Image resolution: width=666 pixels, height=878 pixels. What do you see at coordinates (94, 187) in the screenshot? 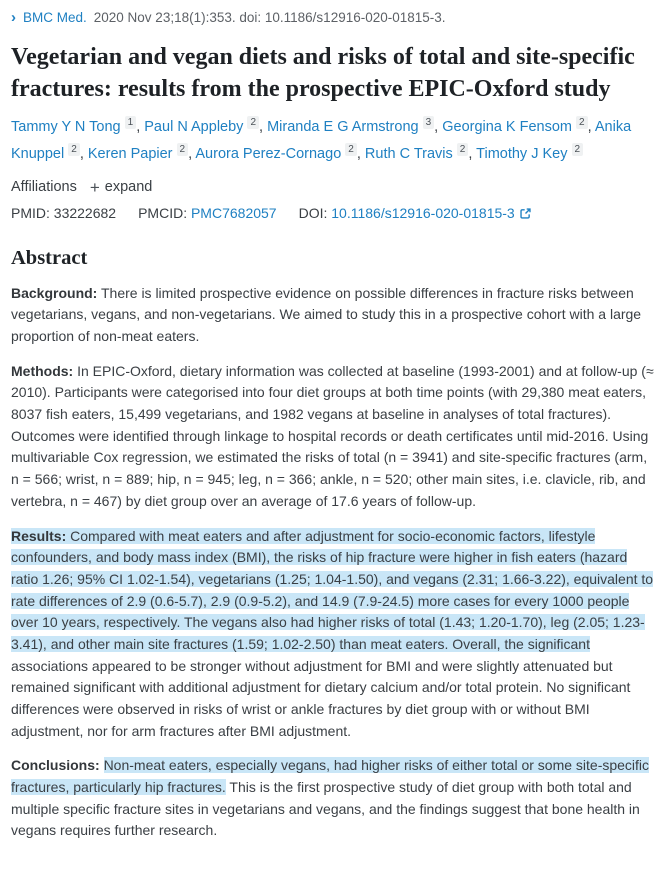
I see `plus-icon: +` at bounding box center [94, 187].